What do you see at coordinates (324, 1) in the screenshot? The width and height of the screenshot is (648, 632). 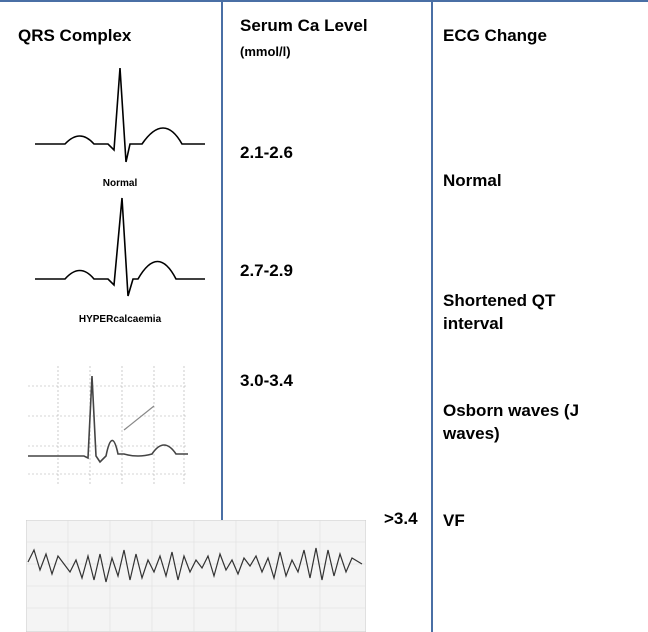 I see `top-border` at bounding box center [324, 1].